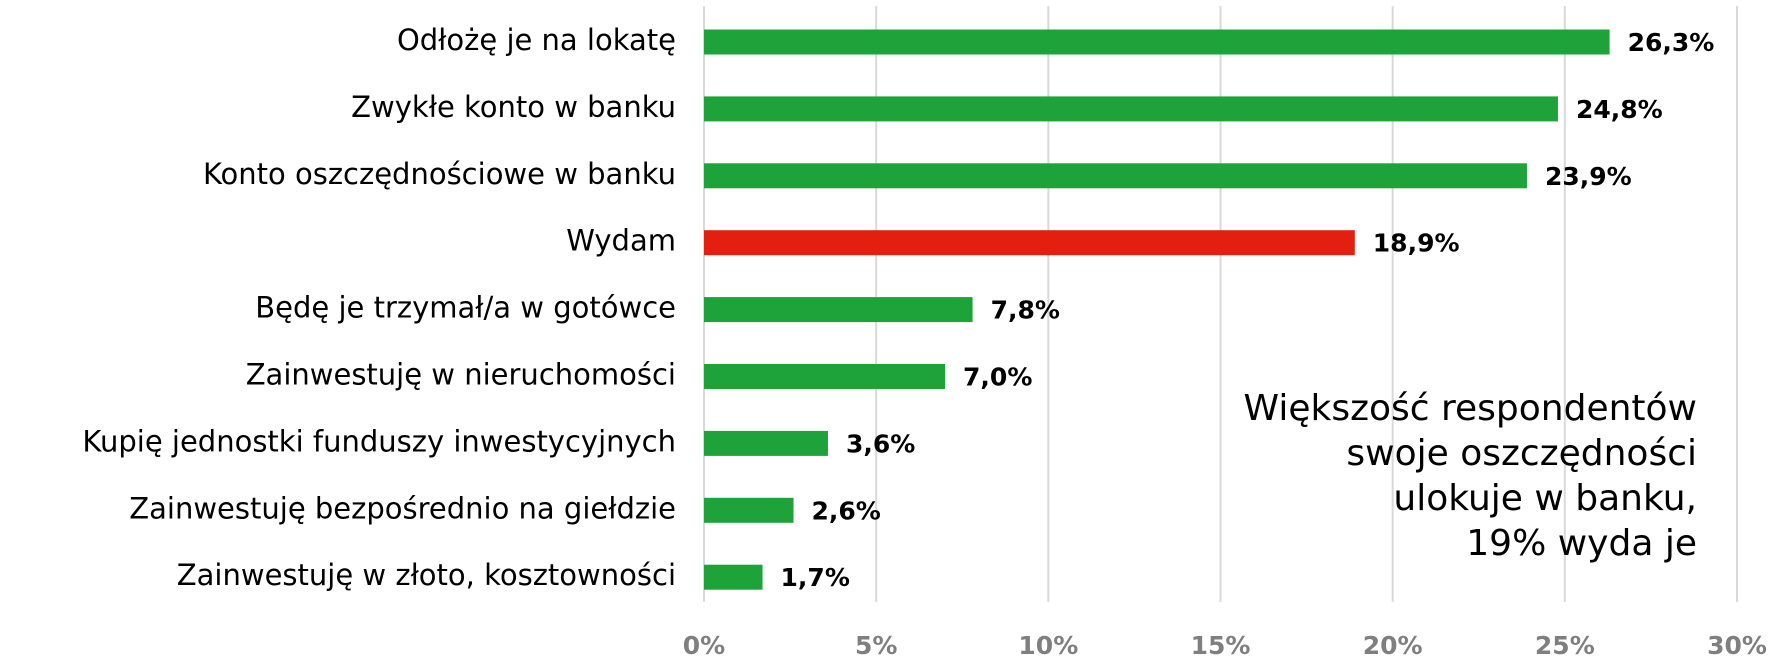 This screenshot has width=1780, height=660. What do you see at coordinates (402, 508) in the screenshot?
I see `category-label: Zainwestuję bezpośrednio na giełdzie` at bounding box center [402, 508].